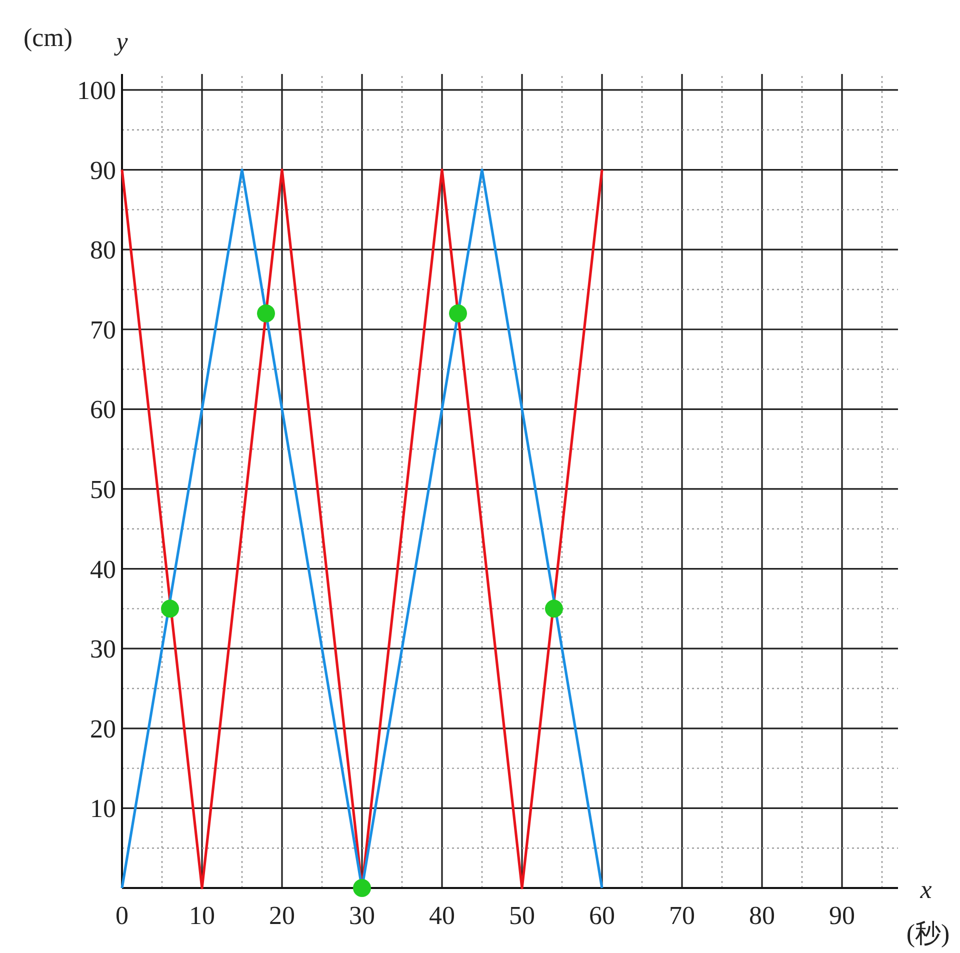  Describe the element at coordinates (103, 250) in the screenshot. I see `y-tick-label: 80` at that location.